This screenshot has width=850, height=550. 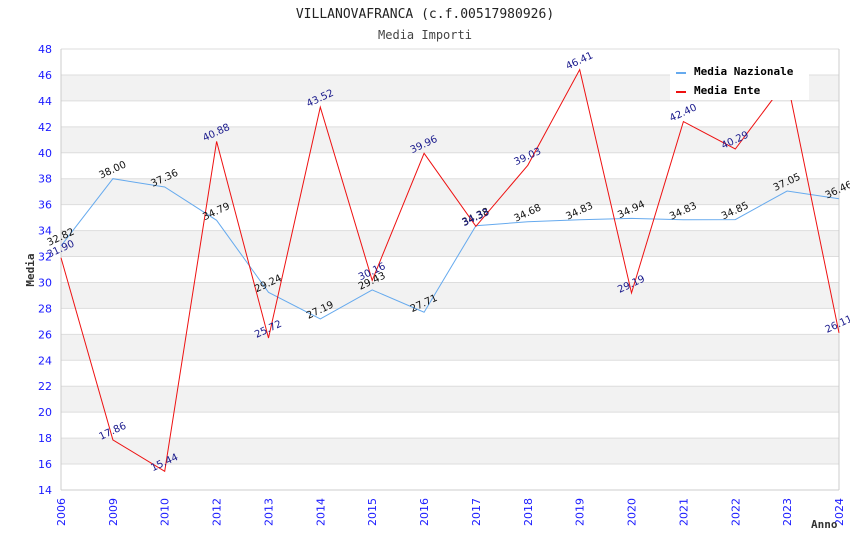 I want to click on x-tick-label: 2023, so click(x=787, y=512).